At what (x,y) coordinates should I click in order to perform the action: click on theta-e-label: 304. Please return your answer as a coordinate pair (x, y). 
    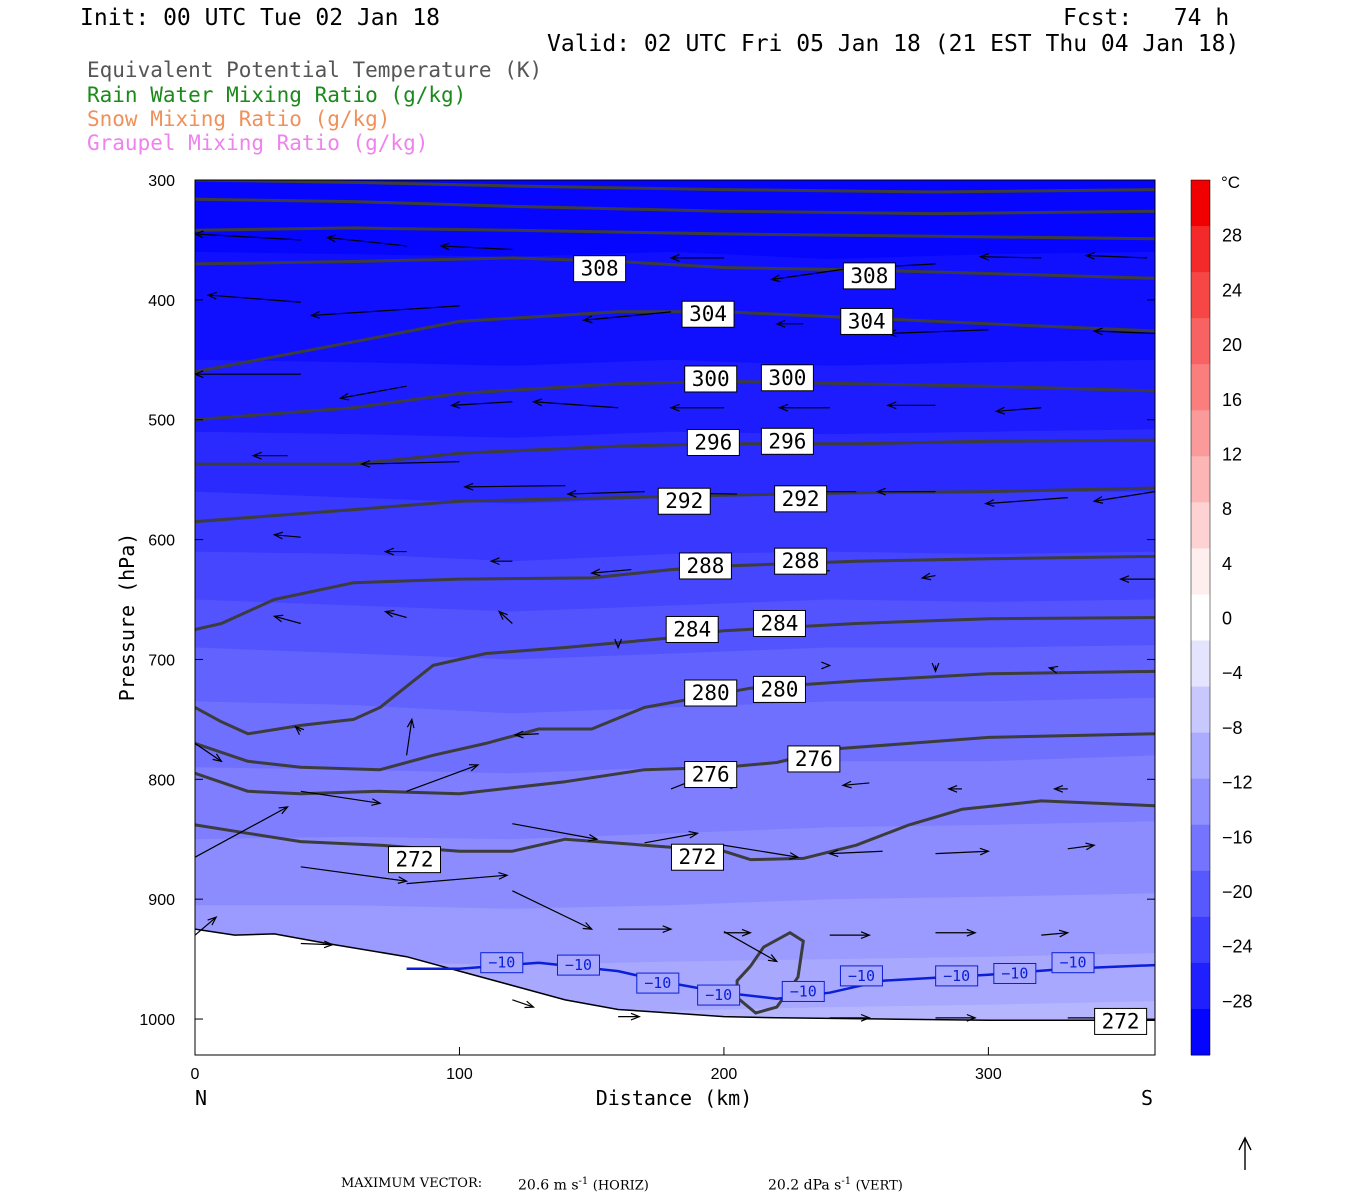
    Looking at the image, I should click on (867, 321).